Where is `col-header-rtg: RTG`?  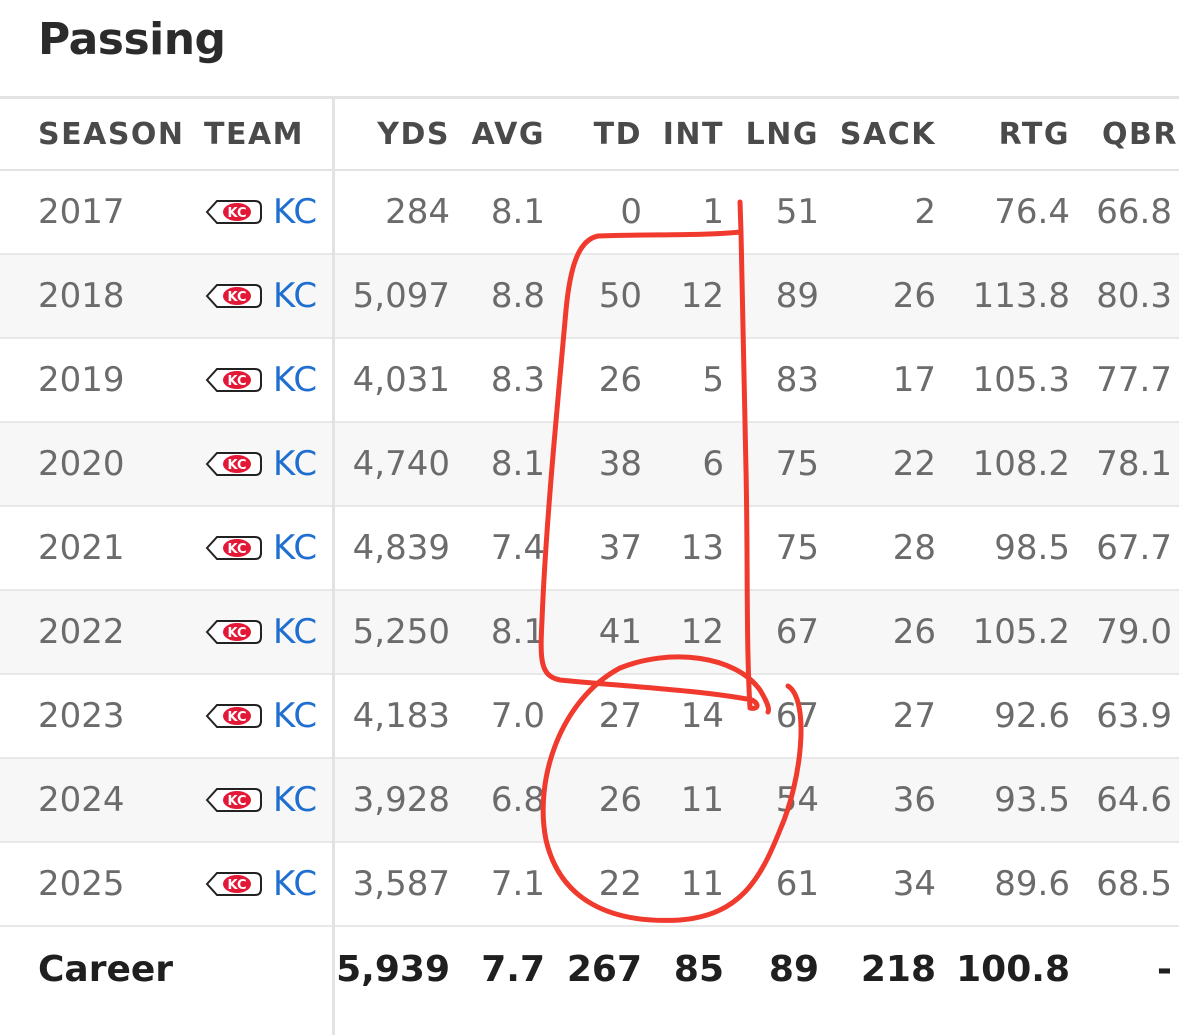 col-header-rtg: RTG is located at coordinates (1034, 134).